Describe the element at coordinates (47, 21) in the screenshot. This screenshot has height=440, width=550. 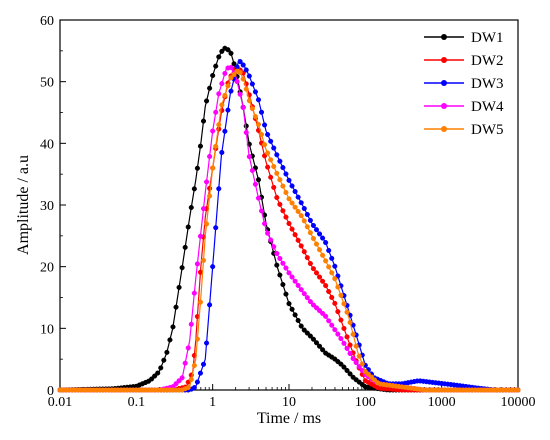
I see `y-tick-label: 60` at that location.